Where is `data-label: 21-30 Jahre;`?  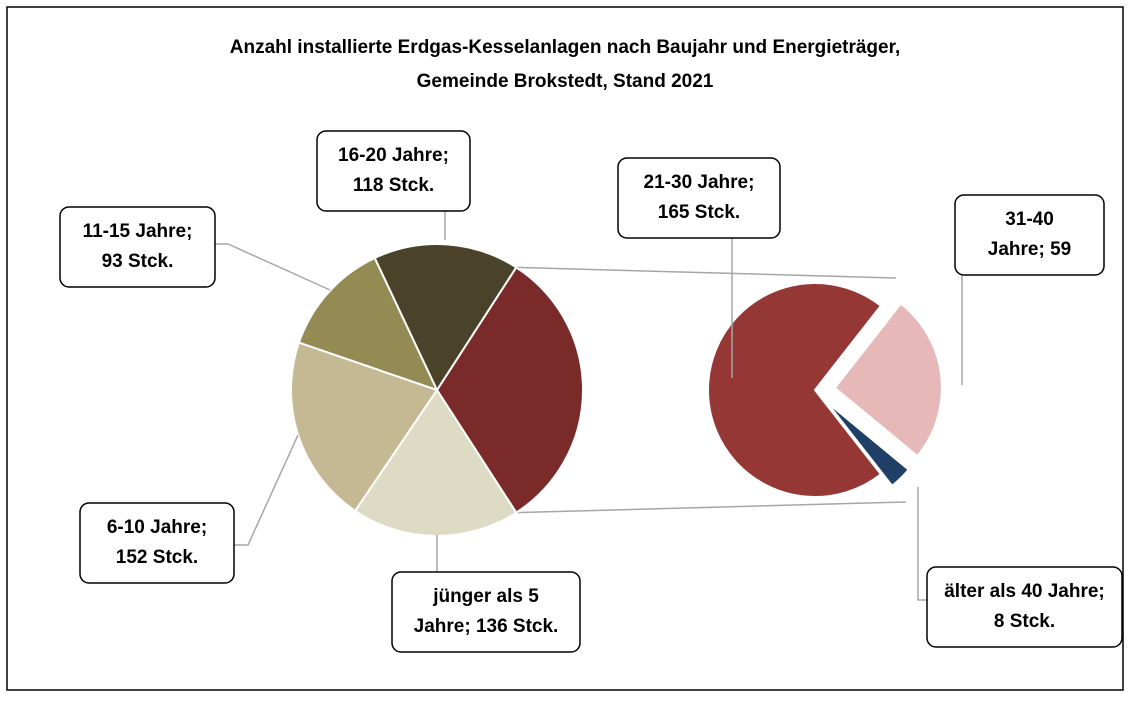
data-label: 21-30 Jahre; is located at coordinates (699, 182).